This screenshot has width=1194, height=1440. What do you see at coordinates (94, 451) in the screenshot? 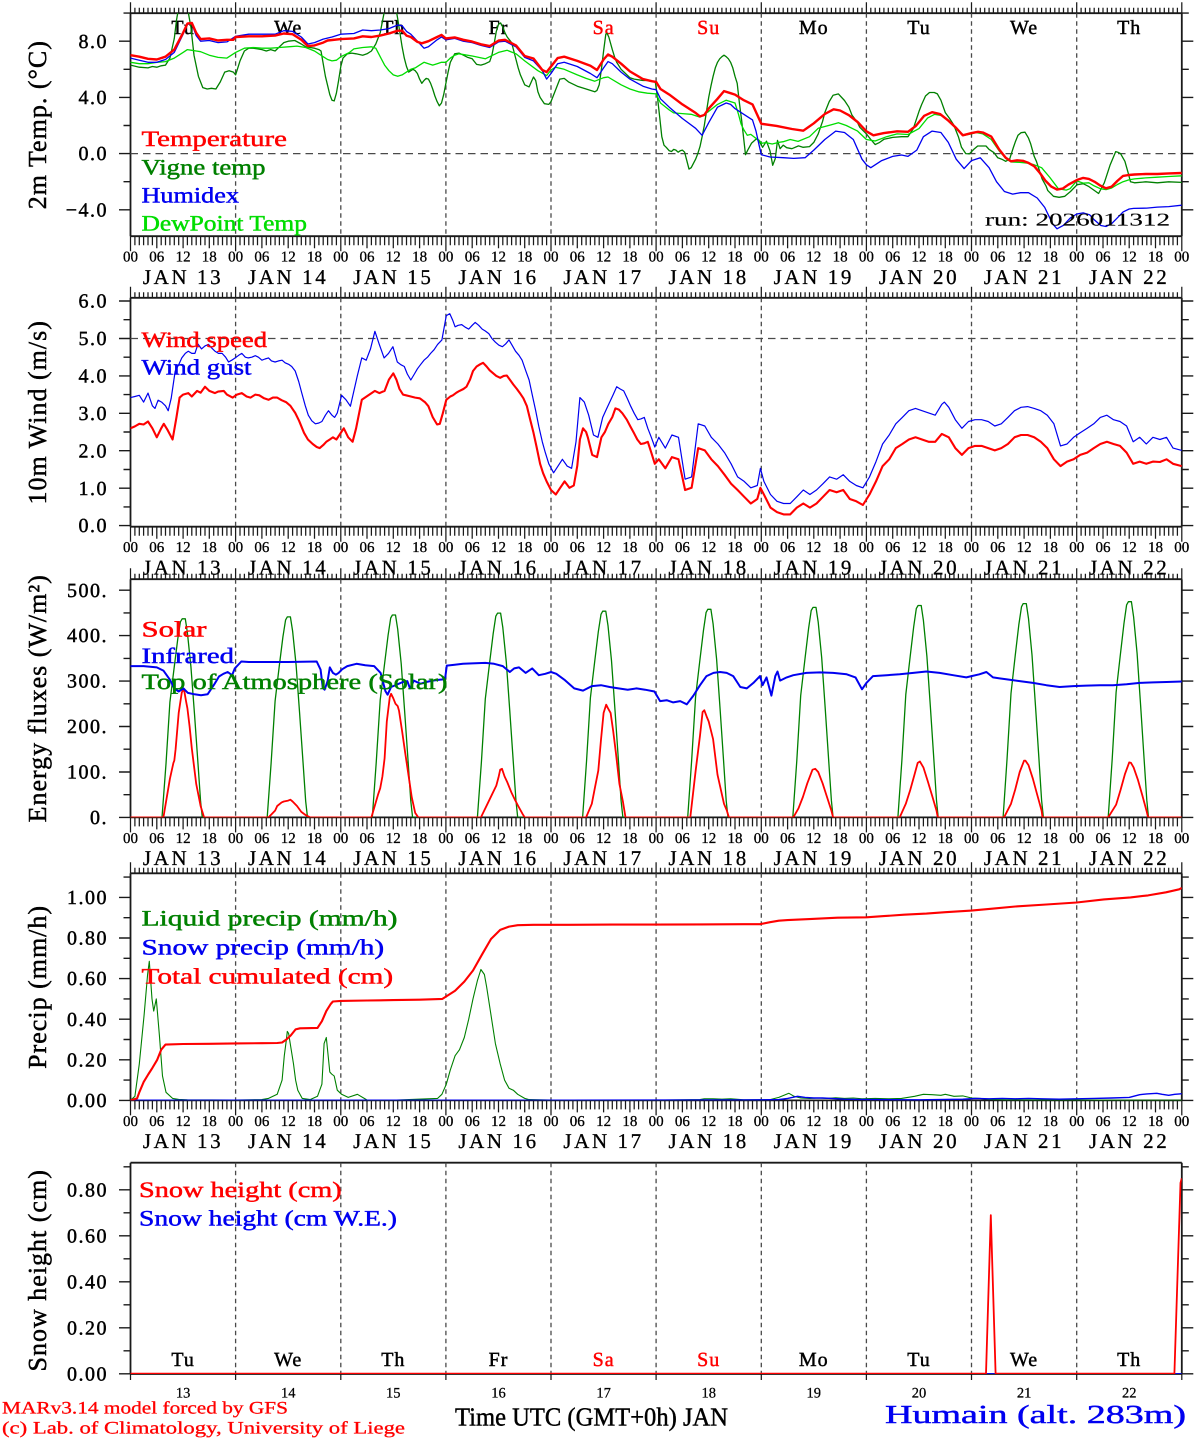
I see `svg-text: 2.0` at bounding box center [94, 451].